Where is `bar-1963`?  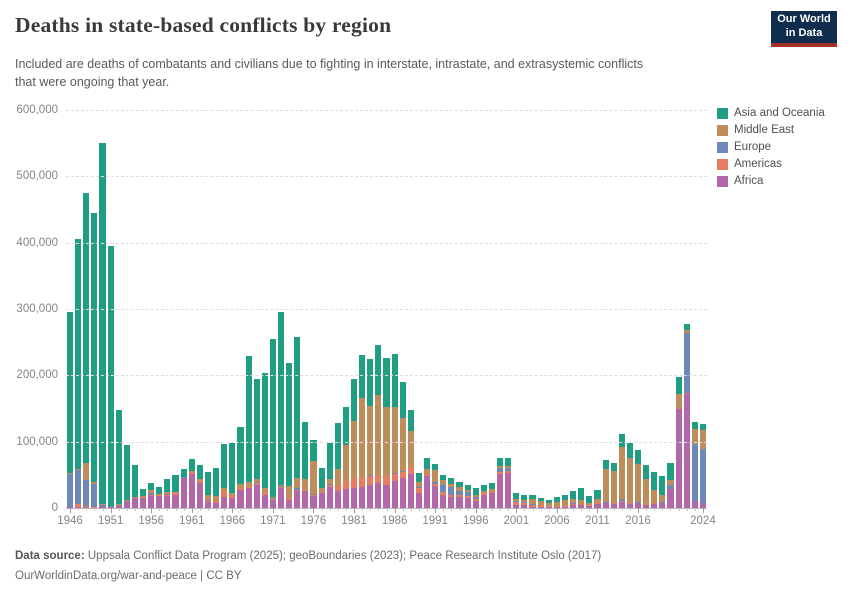 bar-1963 is located at coordinates (208, 490).